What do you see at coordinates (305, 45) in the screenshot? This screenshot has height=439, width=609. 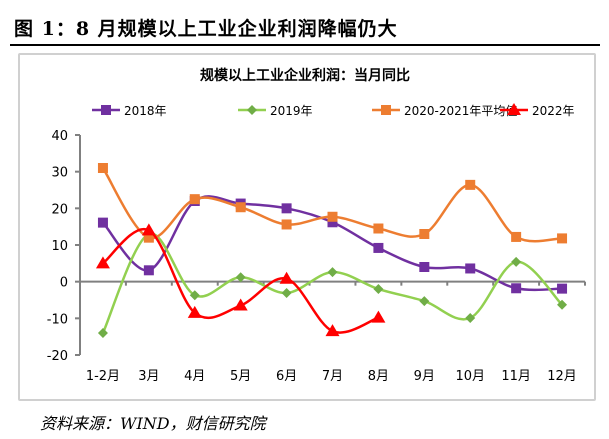 I see `title-rule` at bounding box center [305, 45].